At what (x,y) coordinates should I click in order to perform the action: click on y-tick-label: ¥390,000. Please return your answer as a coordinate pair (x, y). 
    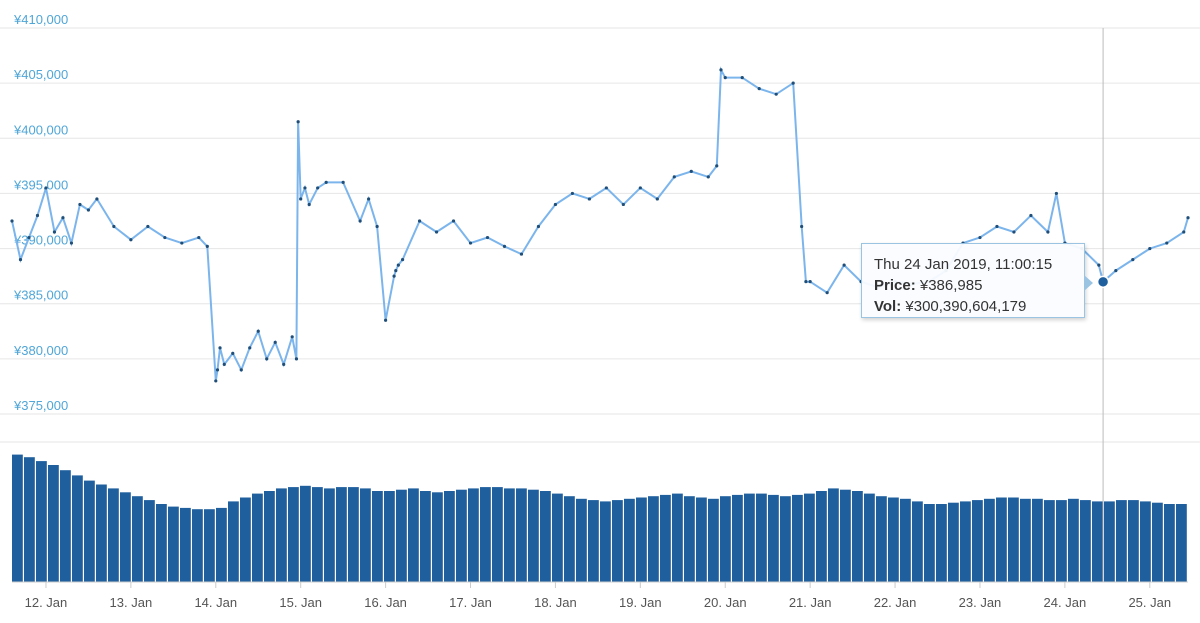
    Looking at the image, I should click on (40, 240).